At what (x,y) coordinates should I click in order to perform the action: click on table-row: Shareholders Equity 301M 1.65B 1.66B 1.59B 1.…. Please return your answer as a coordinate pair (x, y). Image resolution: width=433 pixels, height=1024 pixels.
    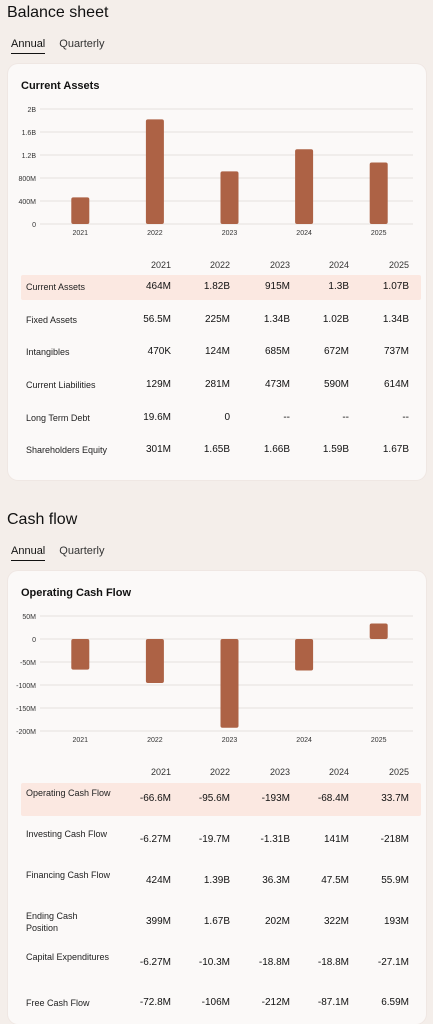
    Looking at the image, I should click on (221, 450).